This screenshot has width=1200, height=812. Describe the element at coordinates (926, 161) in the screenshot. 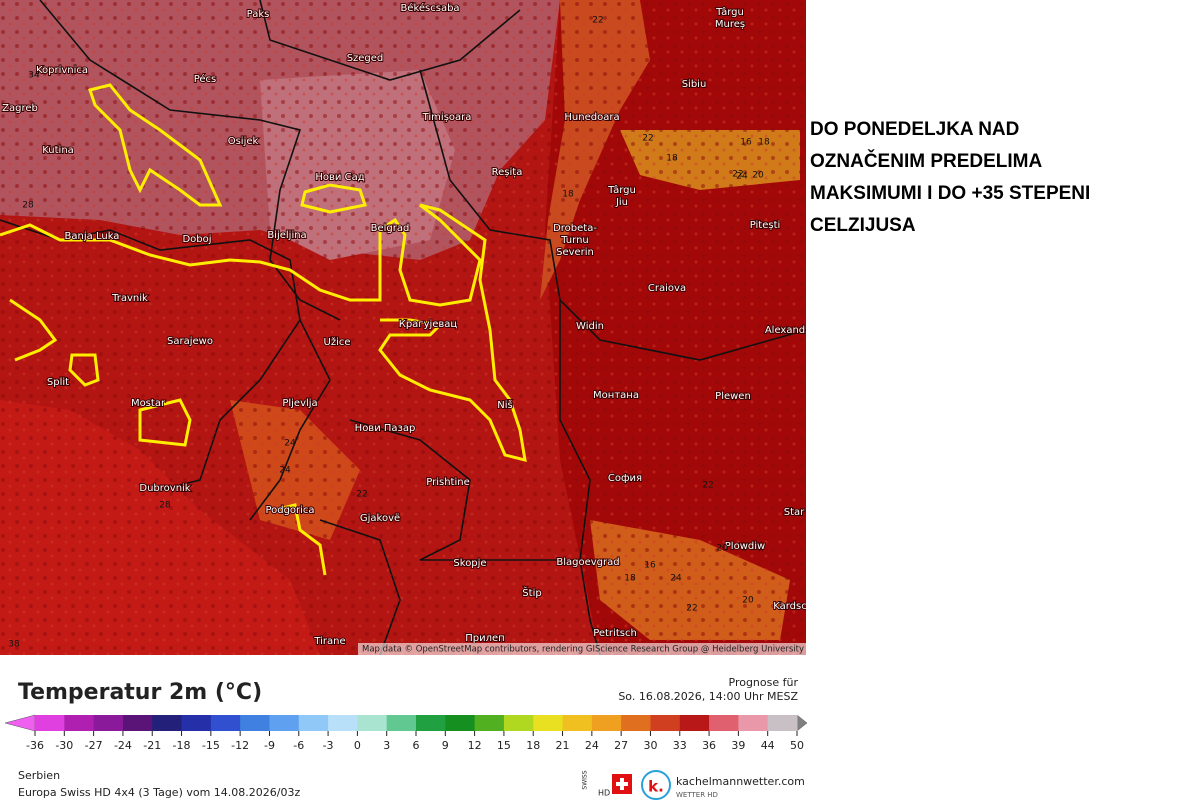

I see `annotation-line: OZNAČENIM PREDELIMA` at that location.